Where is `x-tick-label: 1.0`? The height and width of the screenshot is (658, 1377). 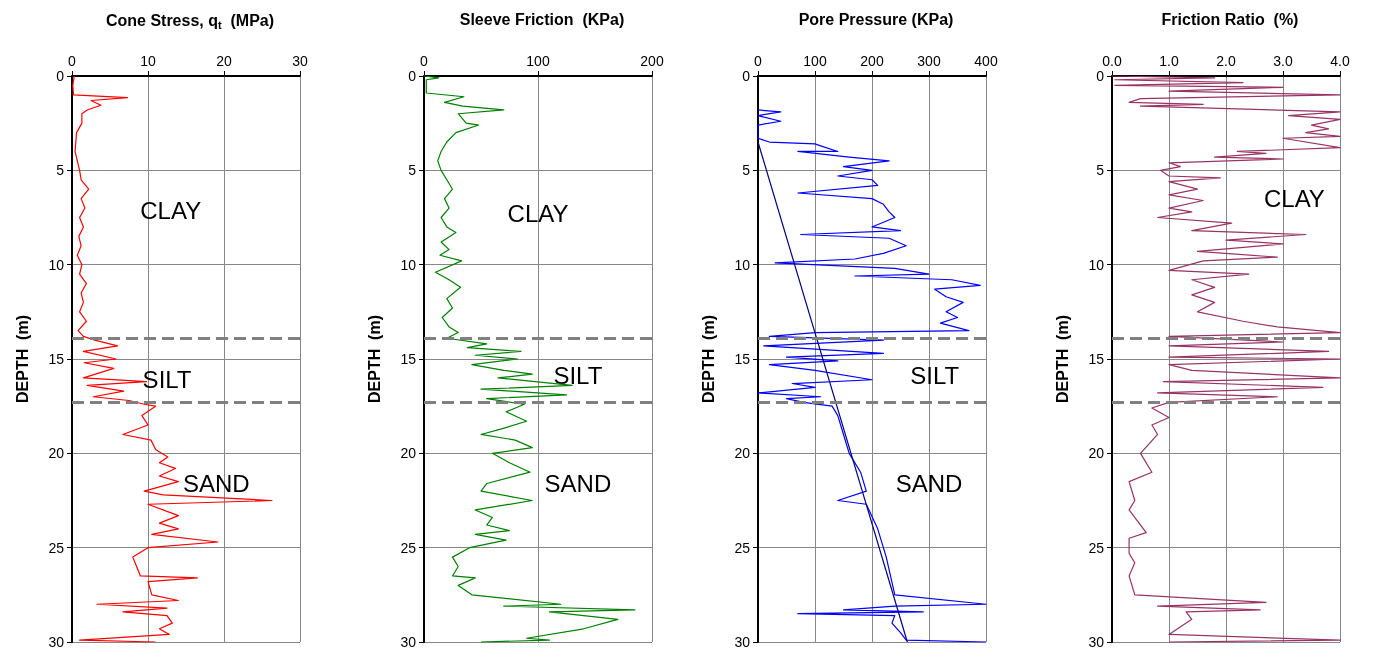
x-tick-label: 1.0 is located at coordinates (1169, 61).